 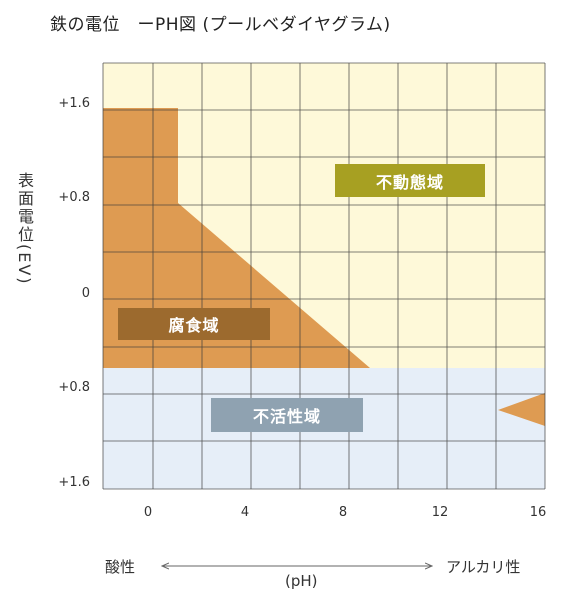 What do you see at coordinates (120, 567) in the screenshot?
I see `acidic-label: 酸性` at bounding box center [120, 567].